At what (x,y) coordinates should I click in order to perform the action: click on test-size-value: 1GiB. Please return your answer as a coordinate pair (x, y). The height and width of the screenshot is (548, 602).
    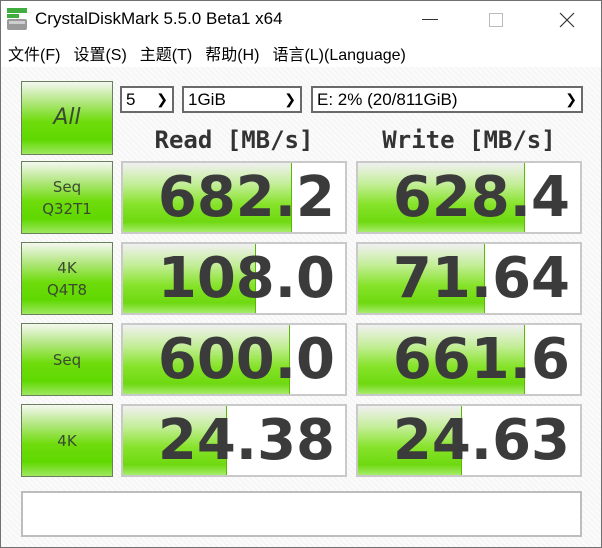
    Looking at the image, I should click on (207, 99).